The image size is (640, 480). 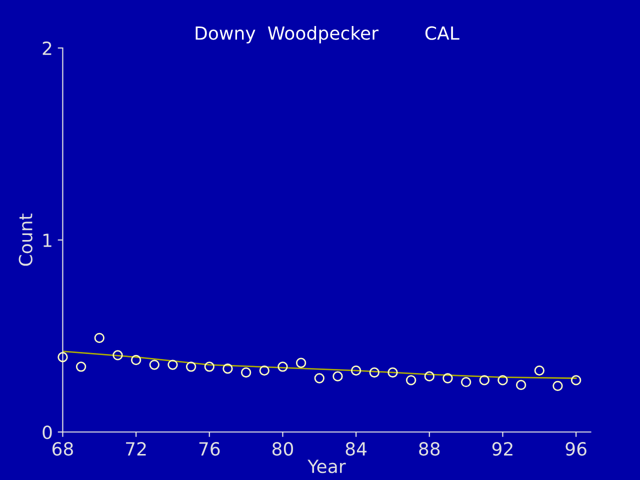 What do you see at coordinates (429, 449) in the screenshot?
I see `x-tick-label: 88` at bounding box center [429, 449].